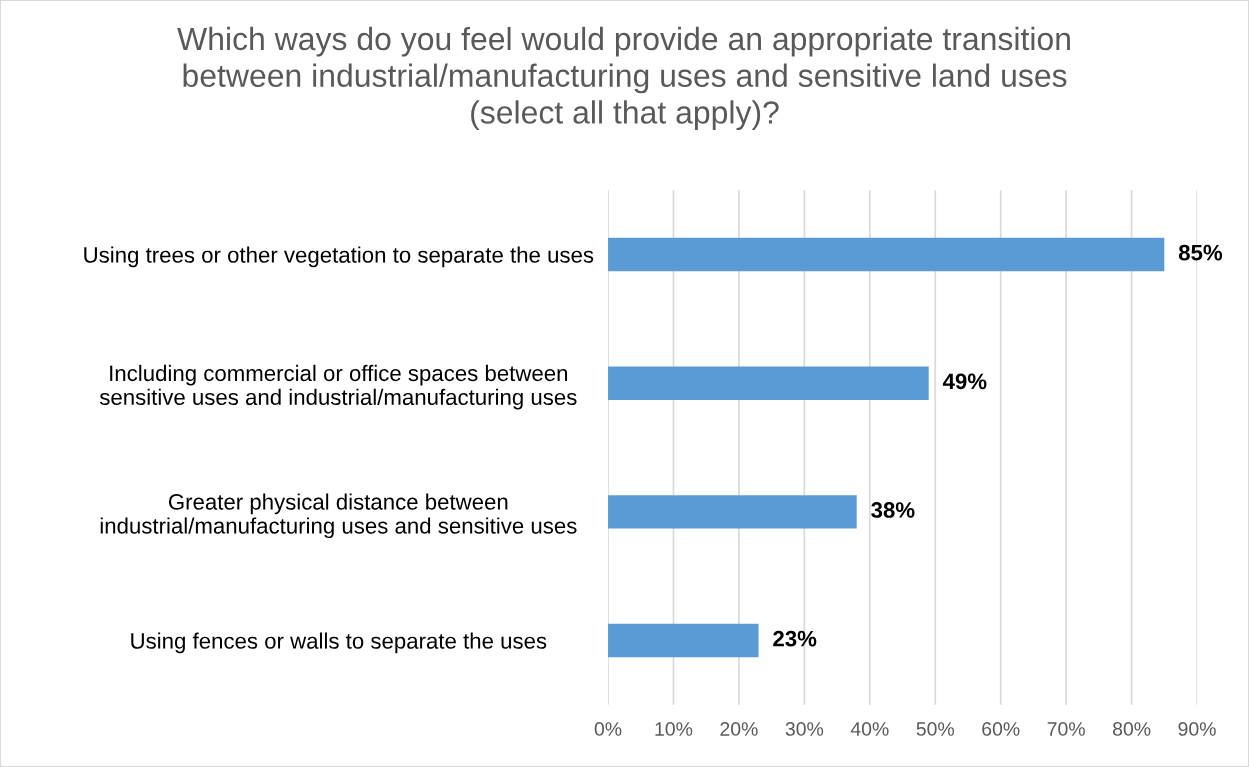  What do you see at coordinates (893, 510) in the screenshot?
I see `data-label: 38%` at bounding box center [893, 510].